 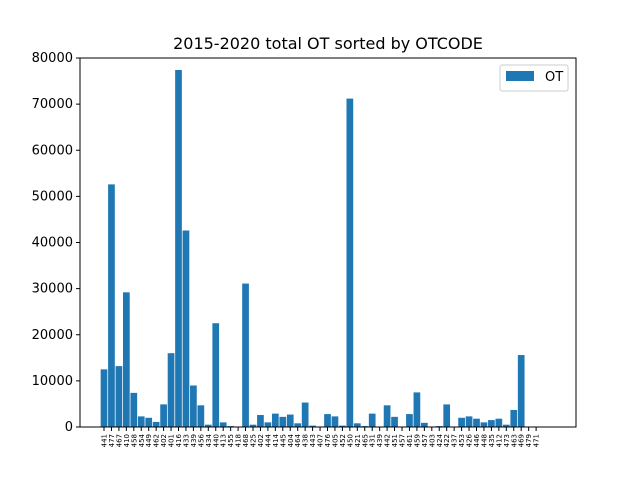 I want to click on legend: OT, so click(x=534, y=78).